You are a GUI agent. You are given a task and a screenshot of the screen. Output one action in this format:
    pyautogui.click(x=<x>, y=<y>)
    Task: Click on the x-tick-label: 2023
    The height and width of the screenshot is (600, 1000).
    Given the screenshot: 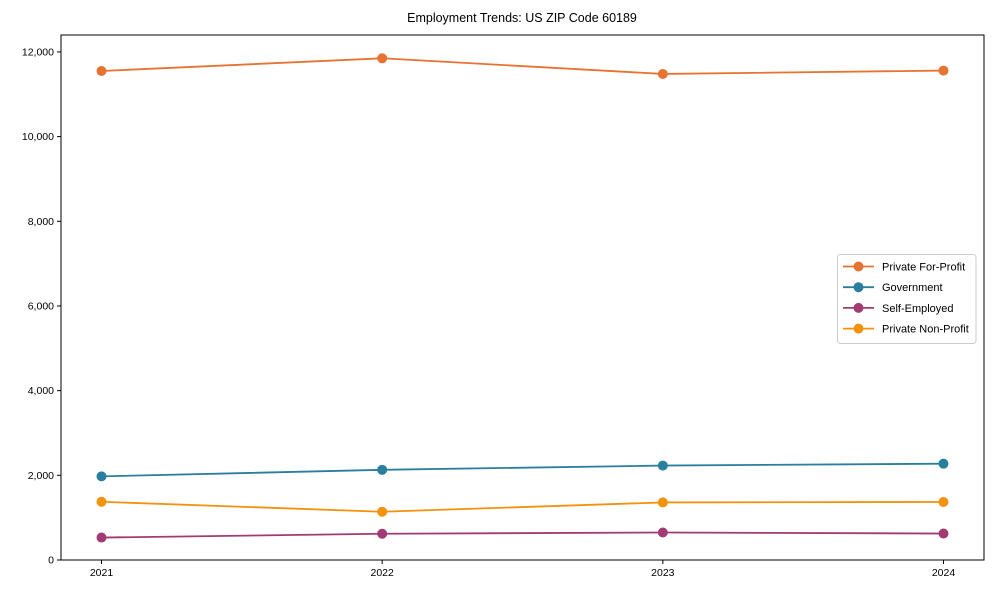 What is the action you would take?
    pyautogui.click(x=663, y=573)
    